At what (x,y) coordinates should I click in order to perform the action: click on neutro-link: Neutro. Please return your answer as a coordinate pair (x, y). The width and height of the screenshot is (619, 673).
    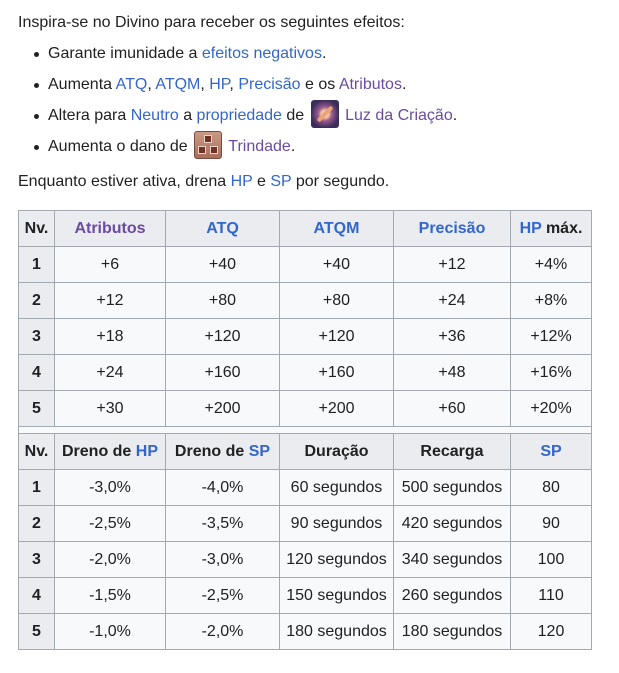
    Looking at the image, I should click on (154, 115).